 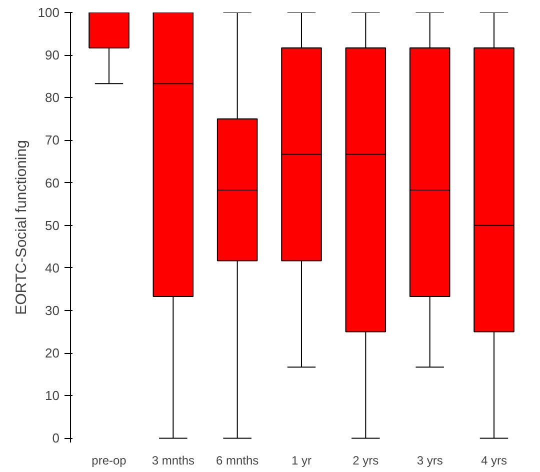 I want to click on y-tick-label: 30, so click(x=52, y=310).